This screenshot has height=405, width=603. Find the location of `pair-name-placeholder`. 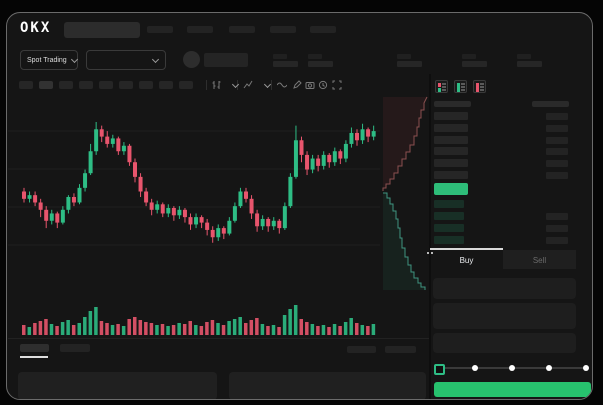

pair-name-placeholder is located at coordinates (226, 60).